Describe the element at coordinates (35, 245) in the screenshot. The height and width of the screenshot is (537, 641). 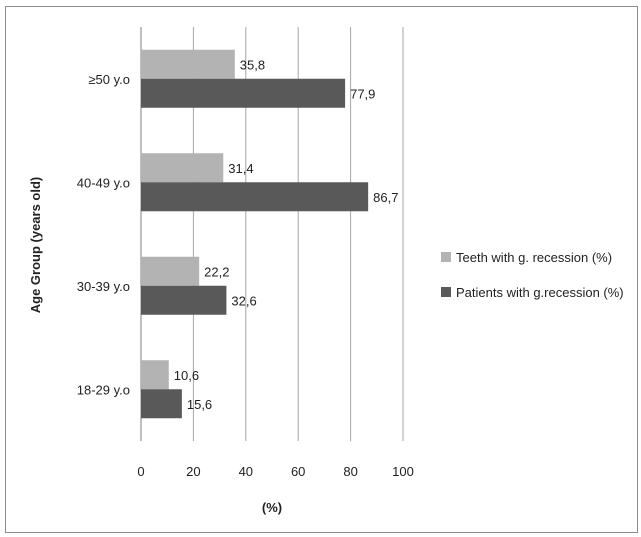
I see `y-axis-title: Age Group (years old)` at that location.